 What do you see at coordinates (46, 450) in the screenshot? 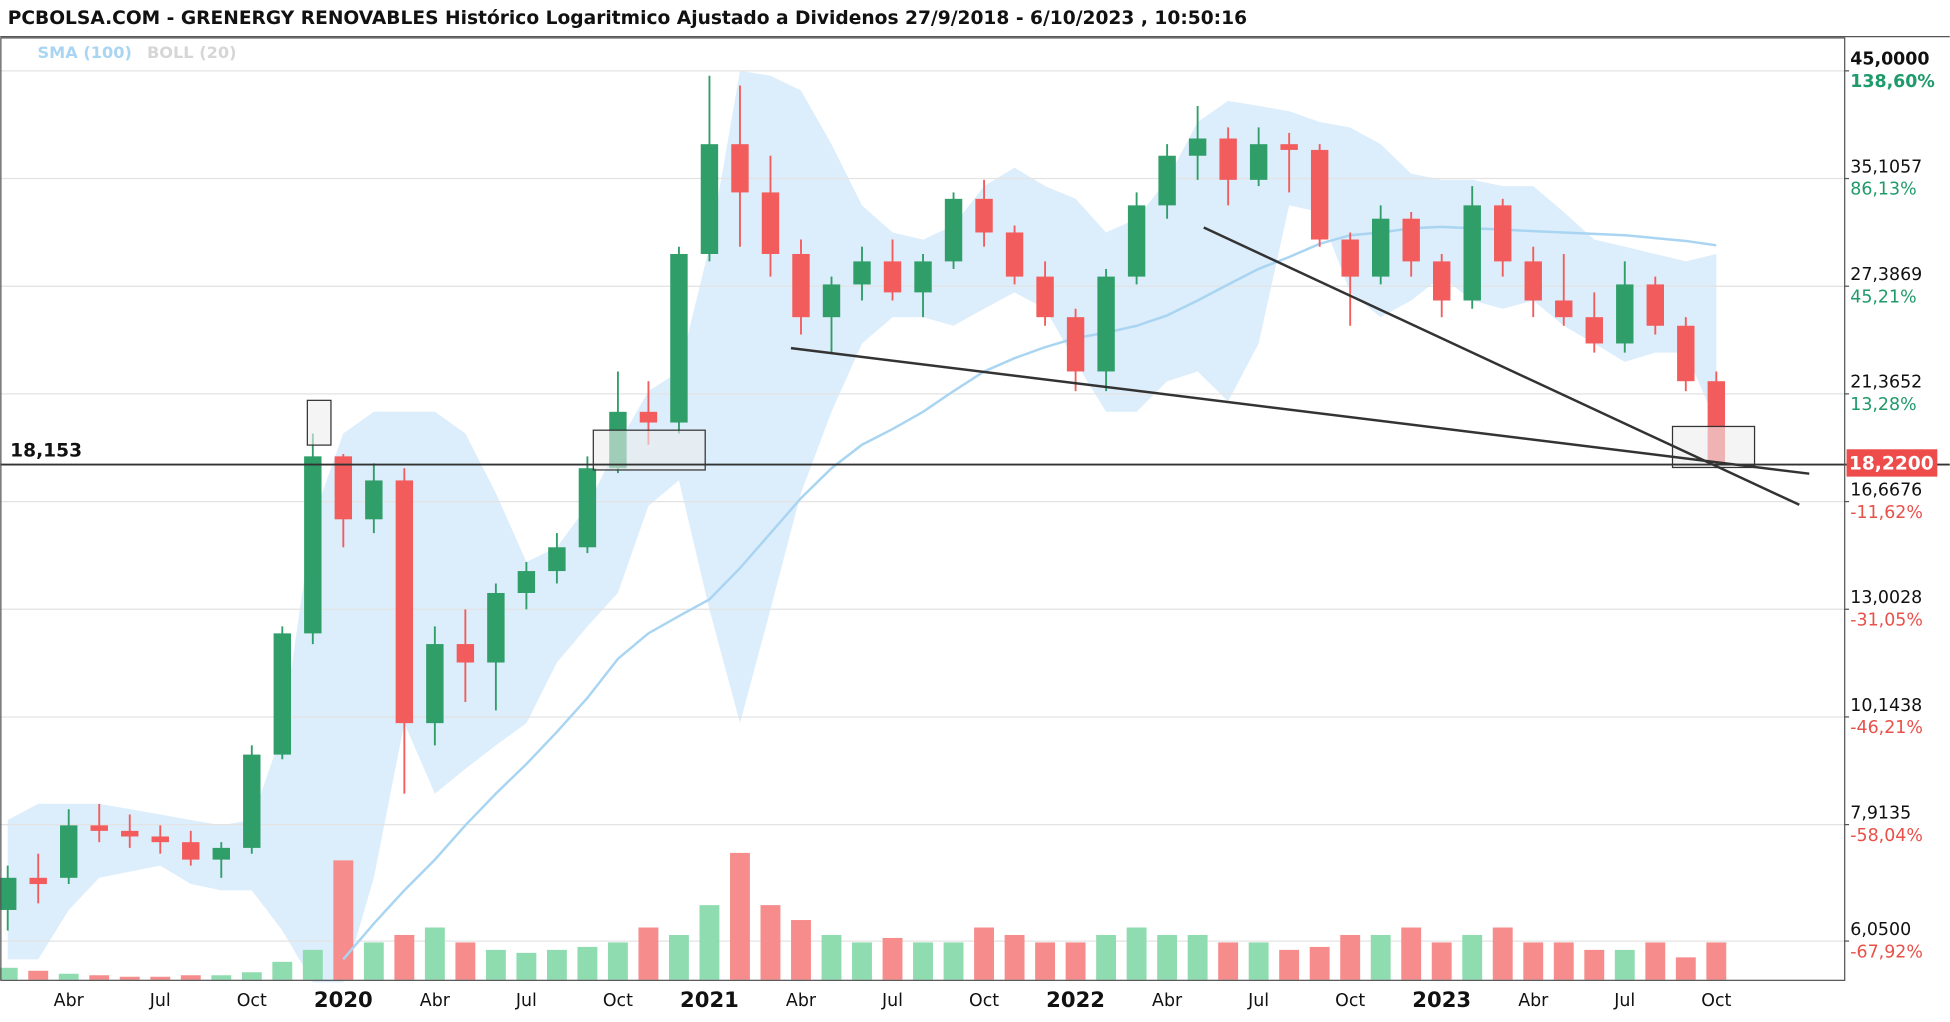
I see `reference-label: 18,153` at bounding box center [46, 450].